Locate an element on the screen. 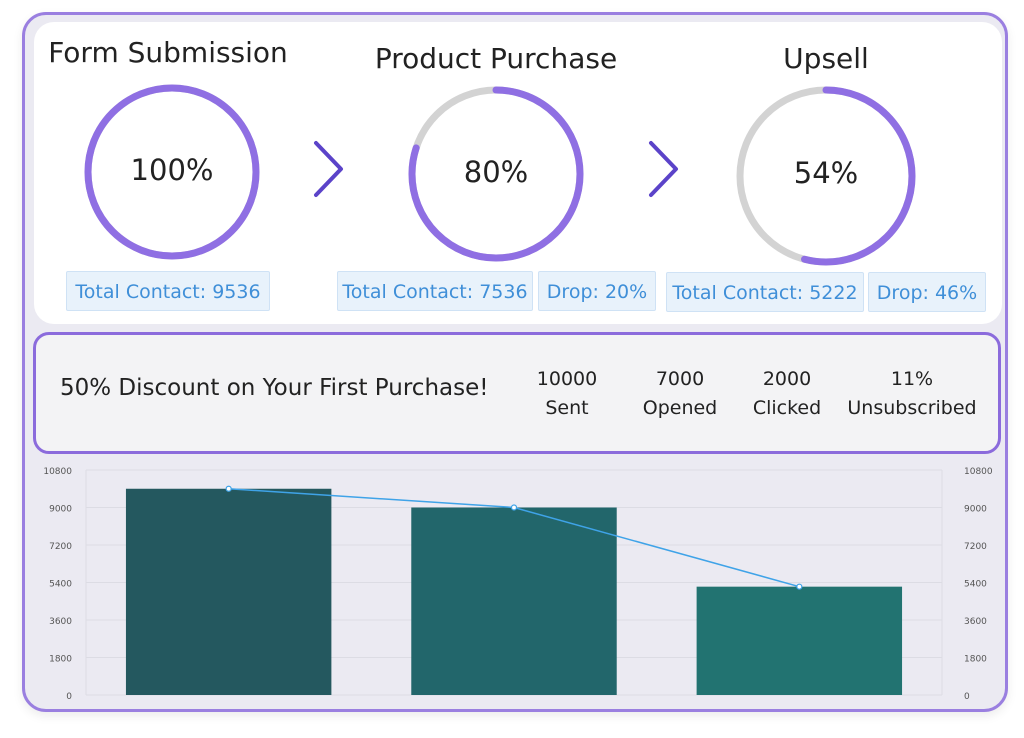 The width and height of the screenshot is (1024, 738). stage-title-product-purchase: Product Purchase is located at coordinates (496, 58).